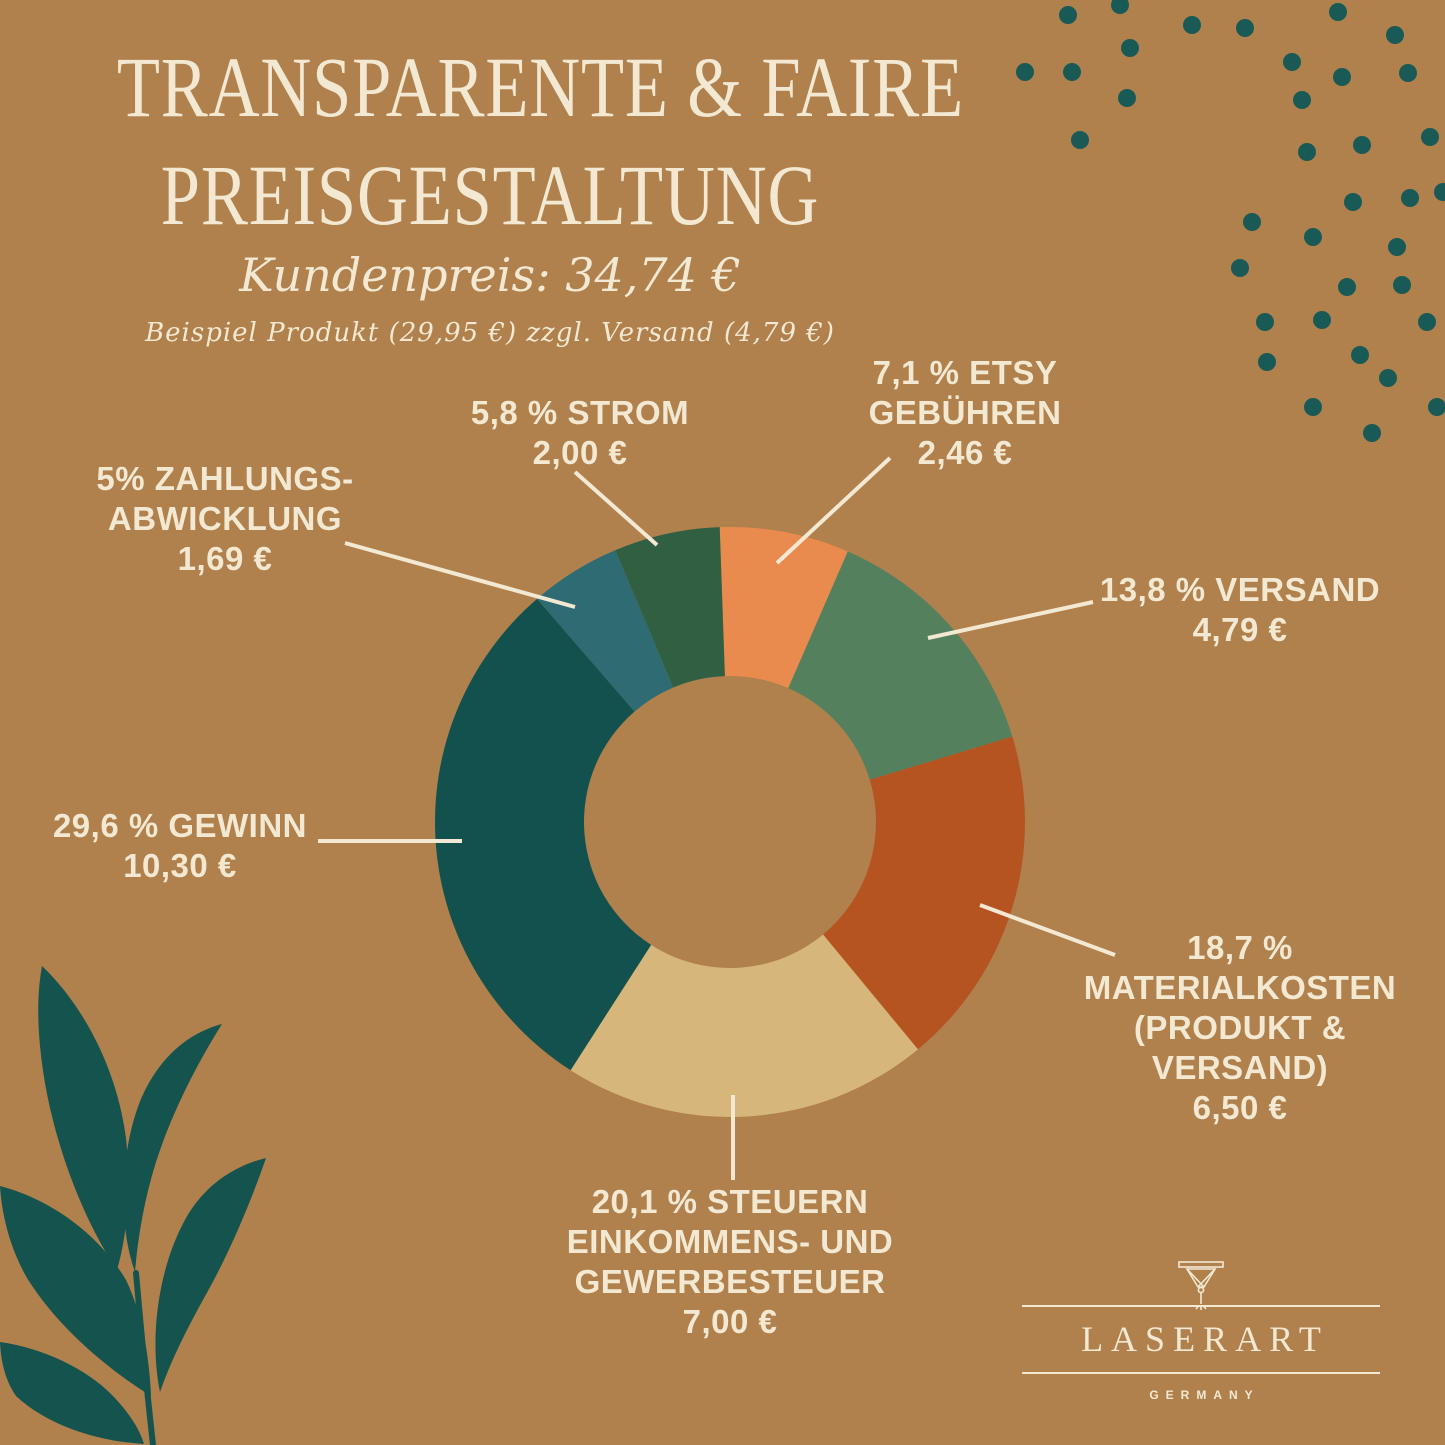  What do you see at coordinates (1240, 610) in the screenshot?
I see `segment-label-shipping: 13,8 % VERSAND 4,79 €` at bounding box center [1240, 610].